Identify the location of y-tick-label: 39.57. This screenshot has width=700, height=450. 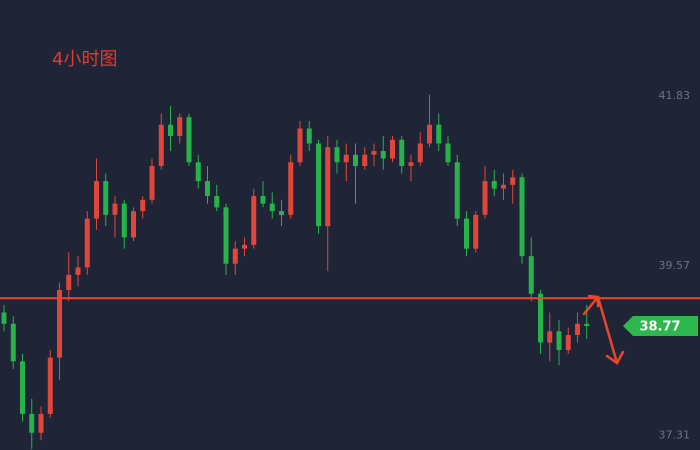
(675, 265).